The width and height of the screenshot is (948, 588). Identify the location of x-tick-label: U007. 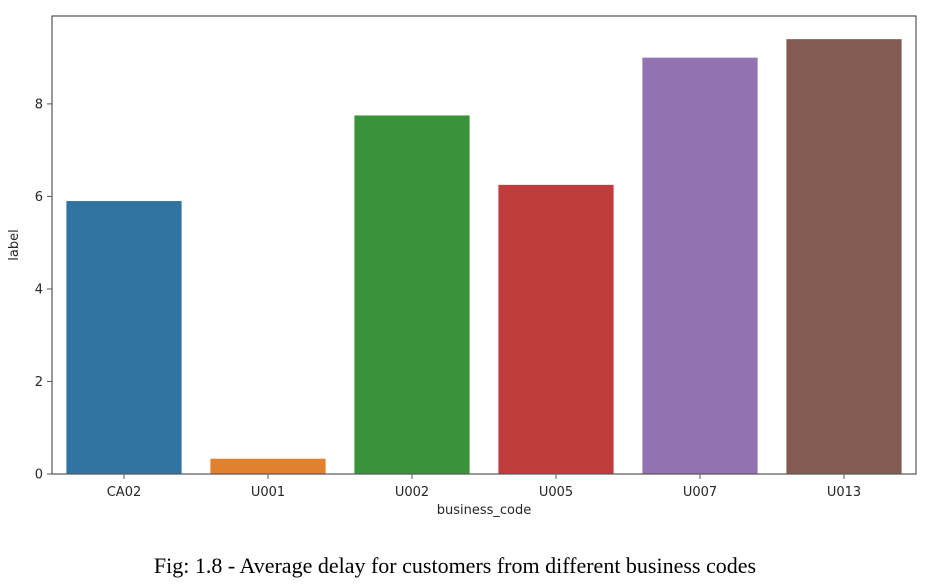
(700, 492).